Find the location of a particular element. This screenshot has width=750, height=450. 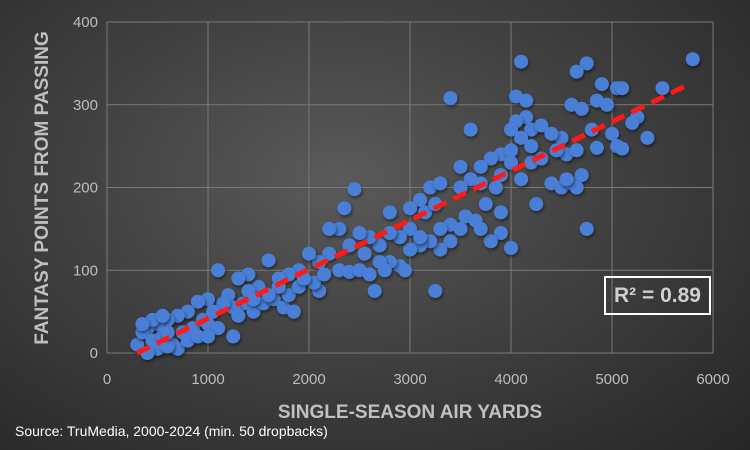

y-tick-labels: 0 100 200 300 400 is located at coordinates (85, 188).